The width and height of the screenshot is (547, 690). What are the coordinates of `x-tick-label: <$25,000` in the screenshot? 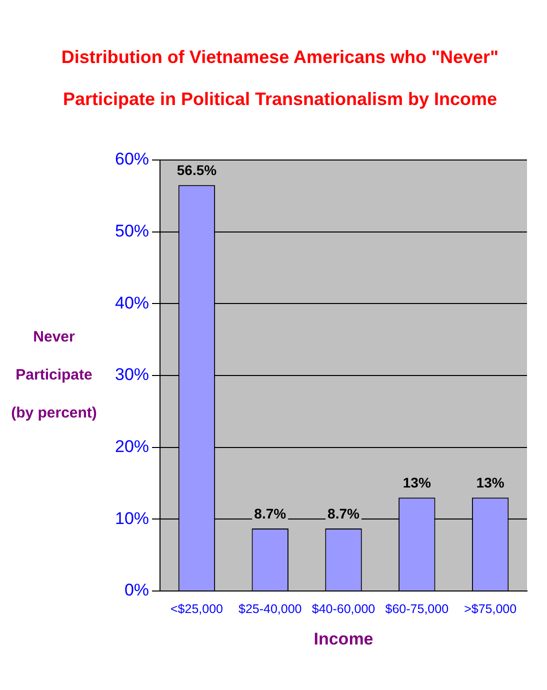 It's located at (197, 609).